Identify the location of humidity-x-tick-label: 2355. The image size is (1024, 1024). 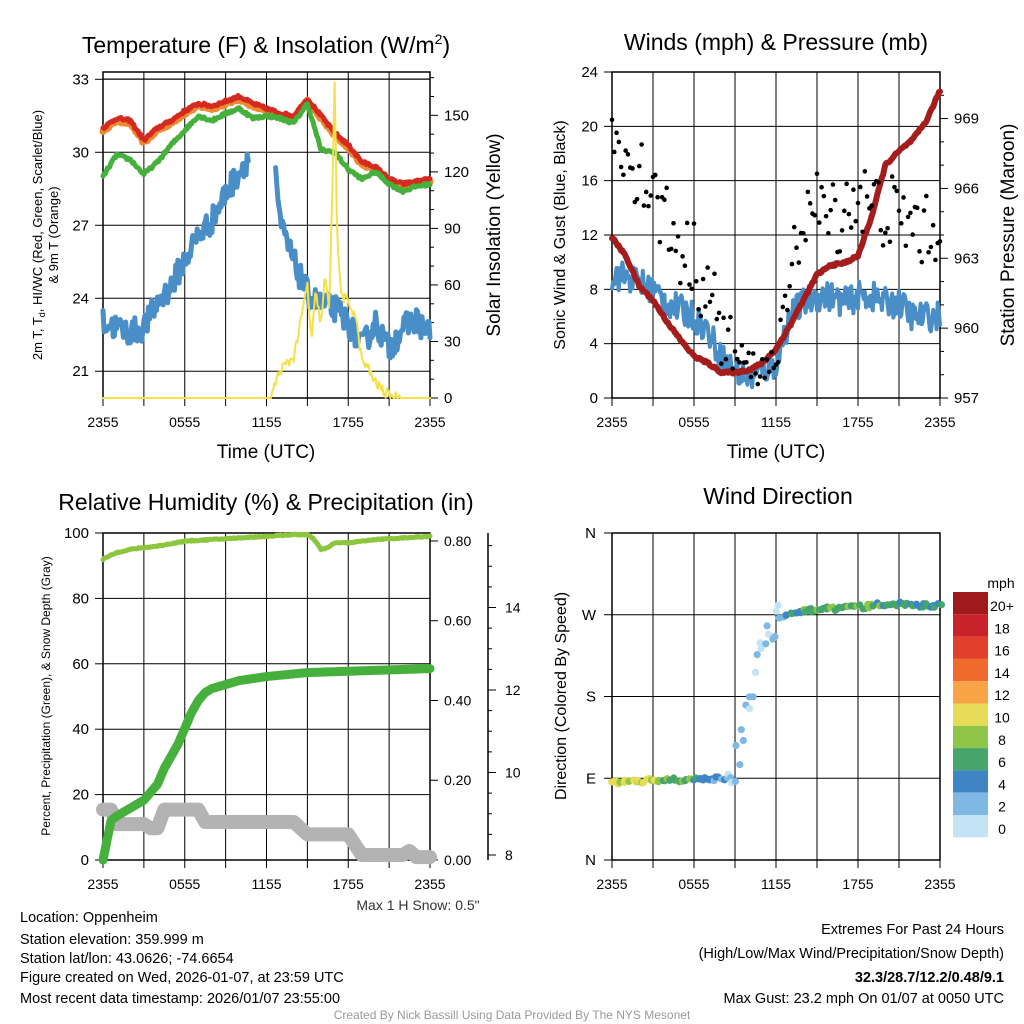
(429, 884).